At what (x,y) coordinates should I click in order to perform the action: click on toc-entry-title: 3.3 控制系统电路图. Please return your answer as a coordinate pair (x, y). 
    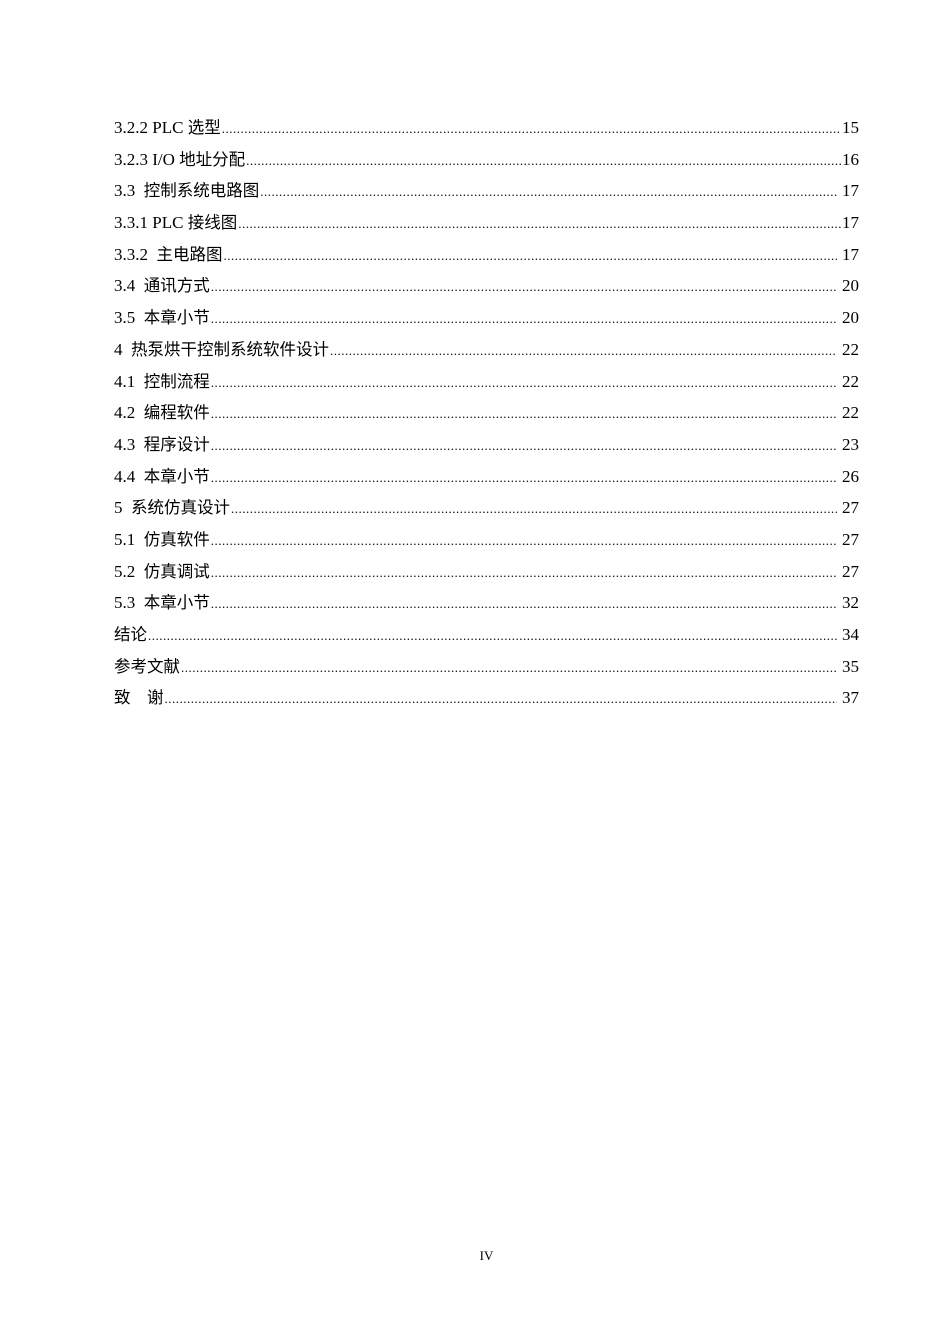
    Looking at the image, I should click on (186, 191).